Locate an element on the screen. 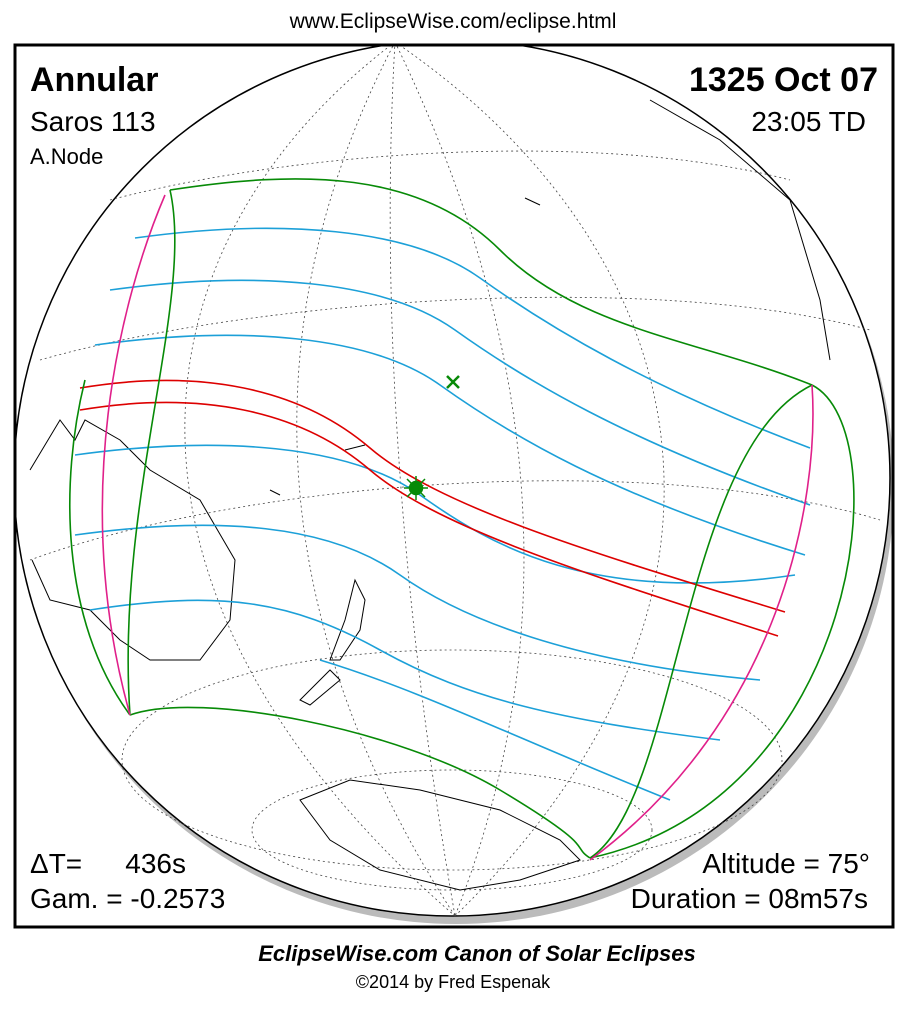 The width and height of the screenshot is (908, 1009). url: www.EclipseWise.com/eclipse.html is located at coordinates (453, 21).